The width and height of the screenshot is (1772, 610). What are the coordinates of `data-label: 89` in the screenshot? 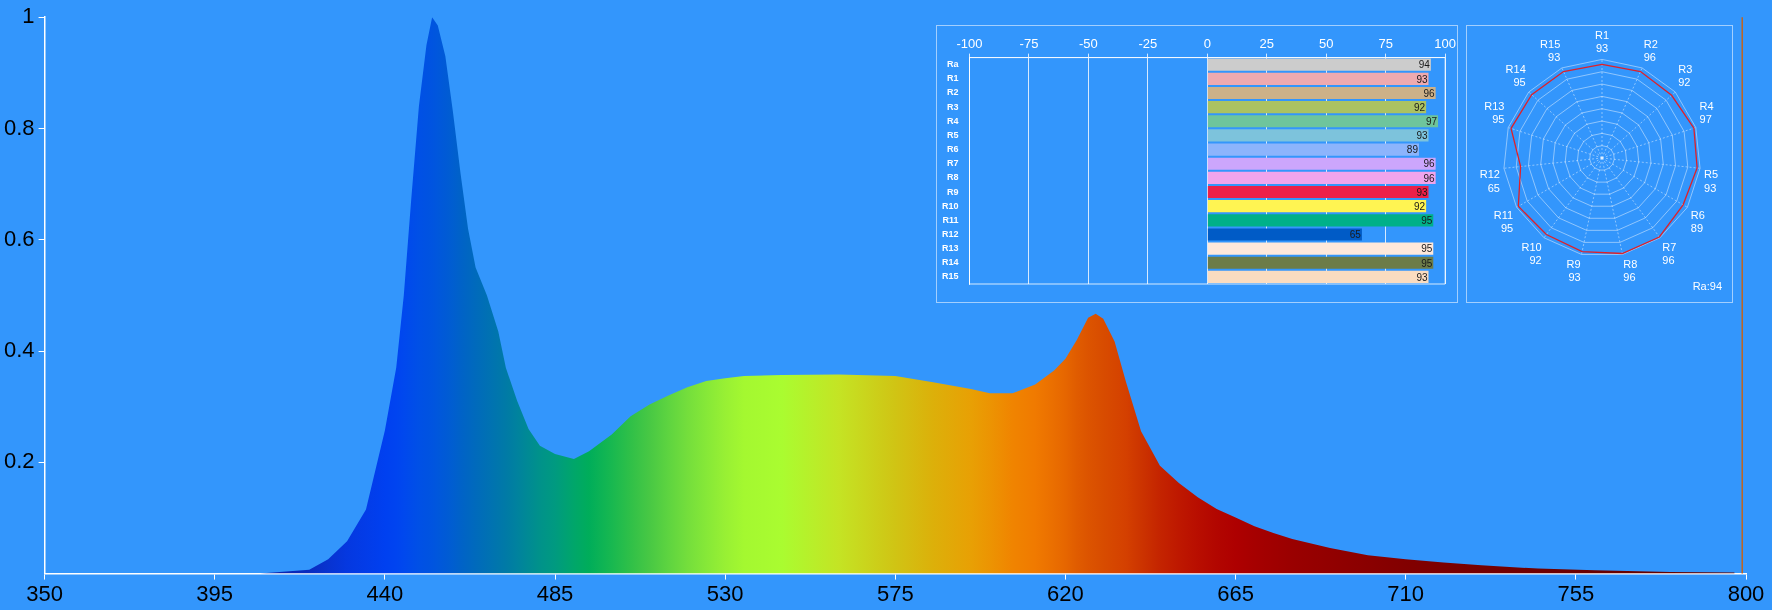 It's located at (1412, 150).